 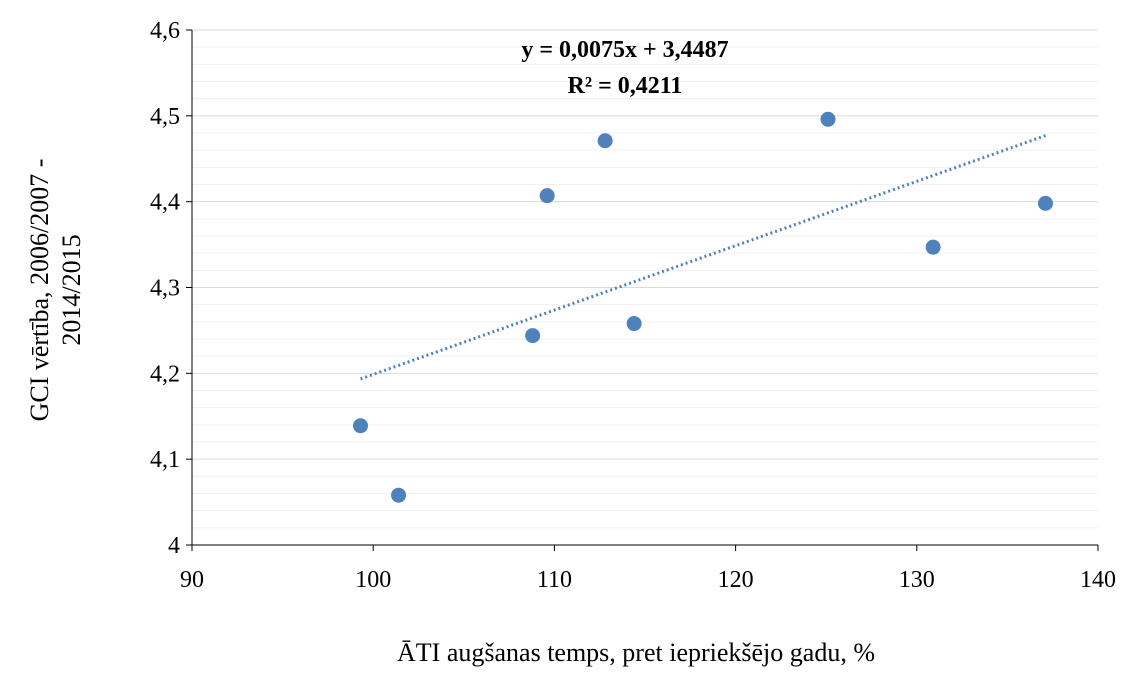 What do you see at coordinates (39, 290) in the screenshot?
I see `y-axis-title-line-1: GCI vērtība, 2006/2007 -` at bounding box center [39, 290].